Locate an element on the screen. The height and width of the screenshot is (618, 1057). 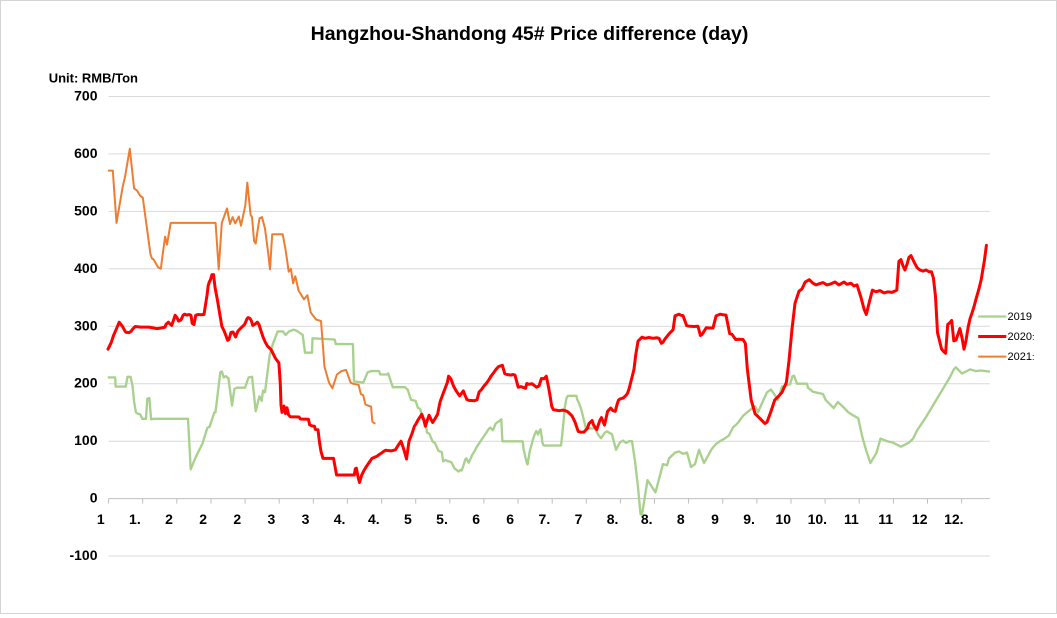
svg-text: 600 is located at coordinates (86, 153).